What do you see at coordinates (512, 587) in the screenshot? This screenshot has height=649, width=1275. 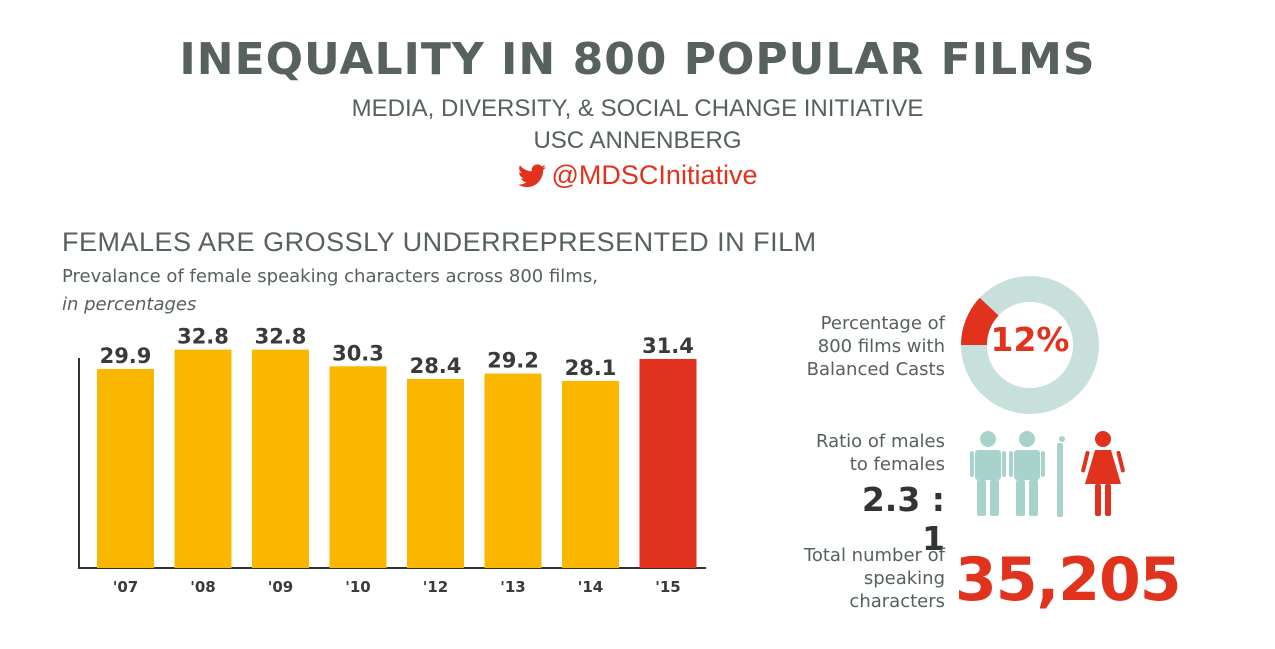 I see `x-tick-label: '13` at bounding box center [512, 587].